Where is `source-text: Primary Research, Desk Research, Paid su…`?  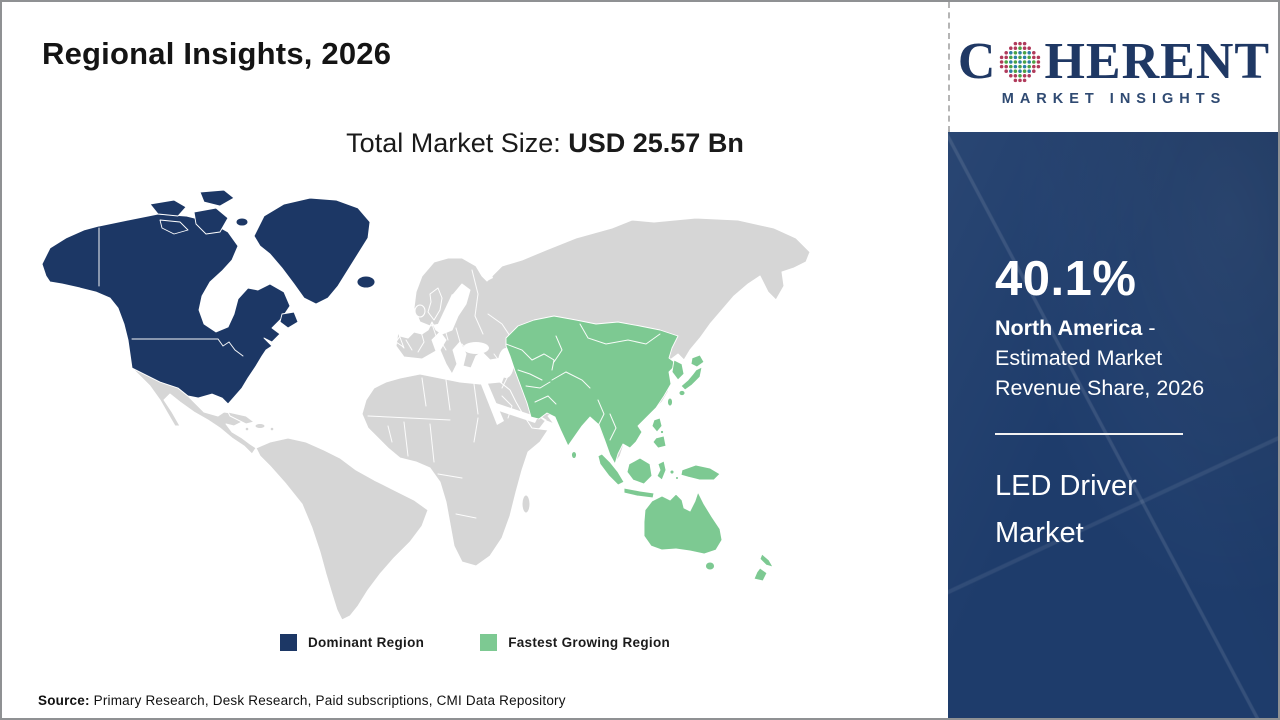 source-text: Primary Research, Desk Research, Paid su… is located at coordinates (327, 700).